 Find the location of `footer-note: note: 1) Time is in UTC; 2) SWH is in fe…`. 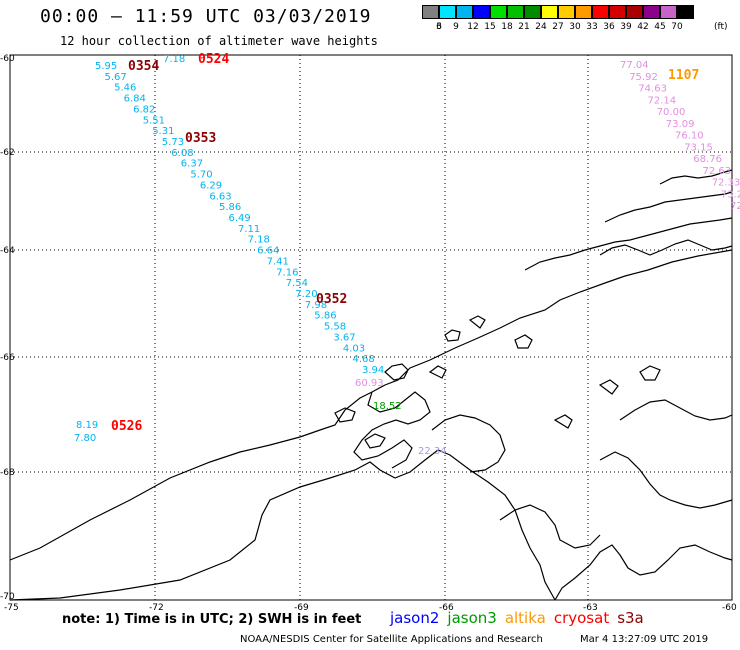

footer-note: note: 1) Time is in UTC; 2) SWH is in fe… is located at coordinates (212, 619).